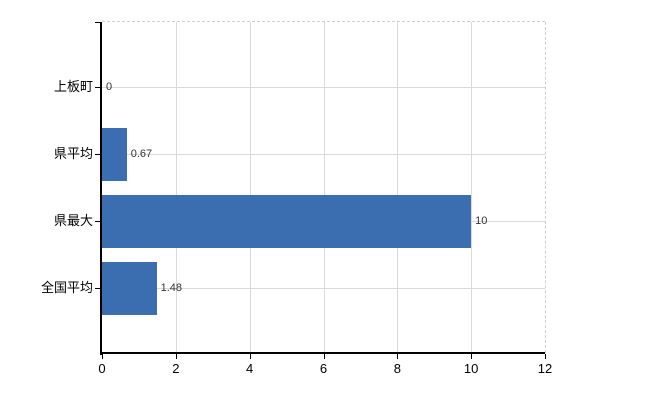 Image resolution: width=650 pixels, height=400 pixels. I want to click on x-axis-tick-label: 8, so click(397, 368).